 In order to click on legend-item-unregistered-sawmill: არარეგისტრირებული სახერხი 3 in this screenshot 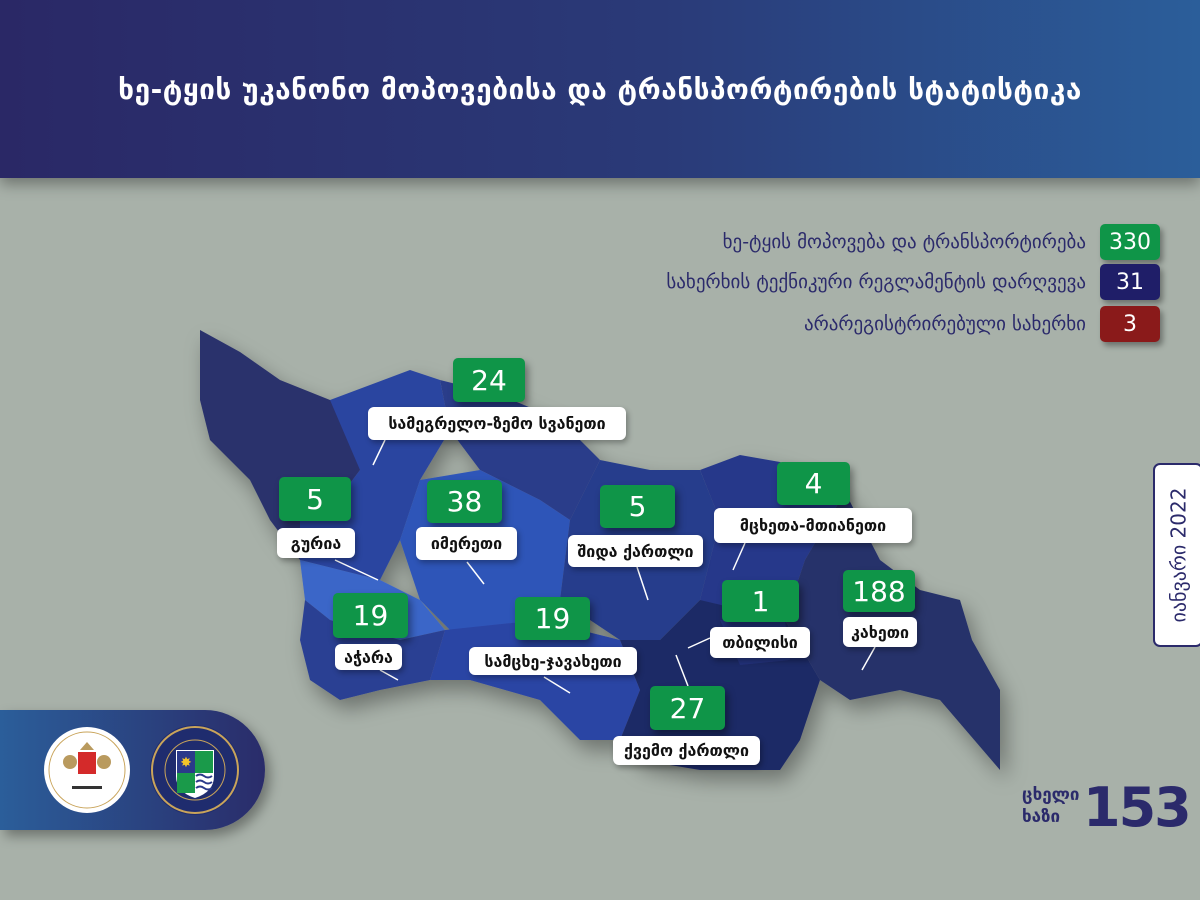, I will do `click(982, 324)`.